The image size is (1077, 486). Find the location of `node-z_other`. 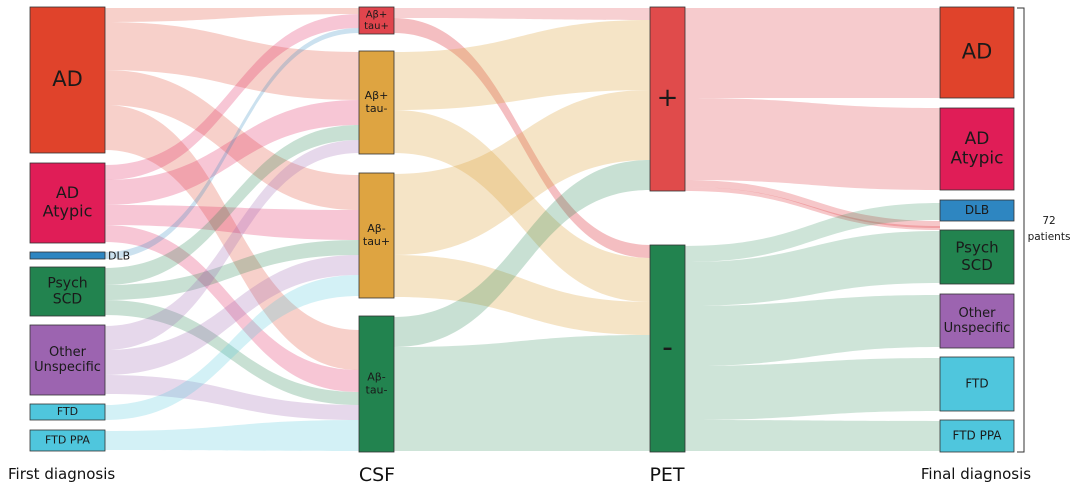

node-z_other is located at coordinates (977, 321).